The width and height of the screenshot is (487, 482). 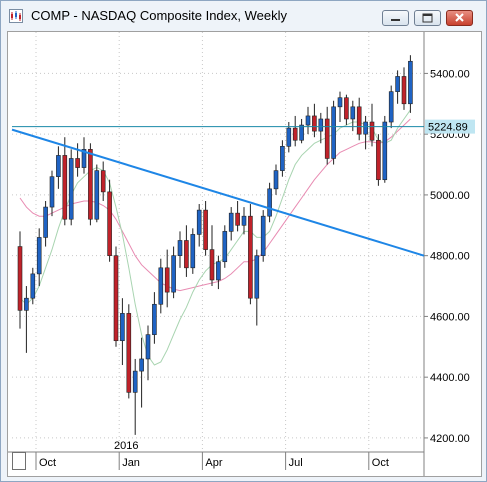 I want to click on y-tick-label: 4400.00, so click(x=450, y=378).